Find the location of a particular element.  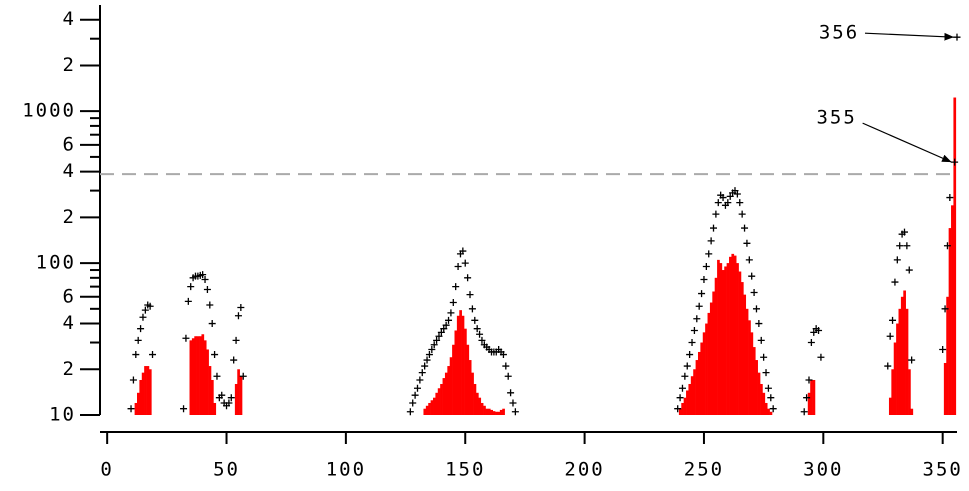

y-tick-label: 4 is located at coordinates (69, 323).